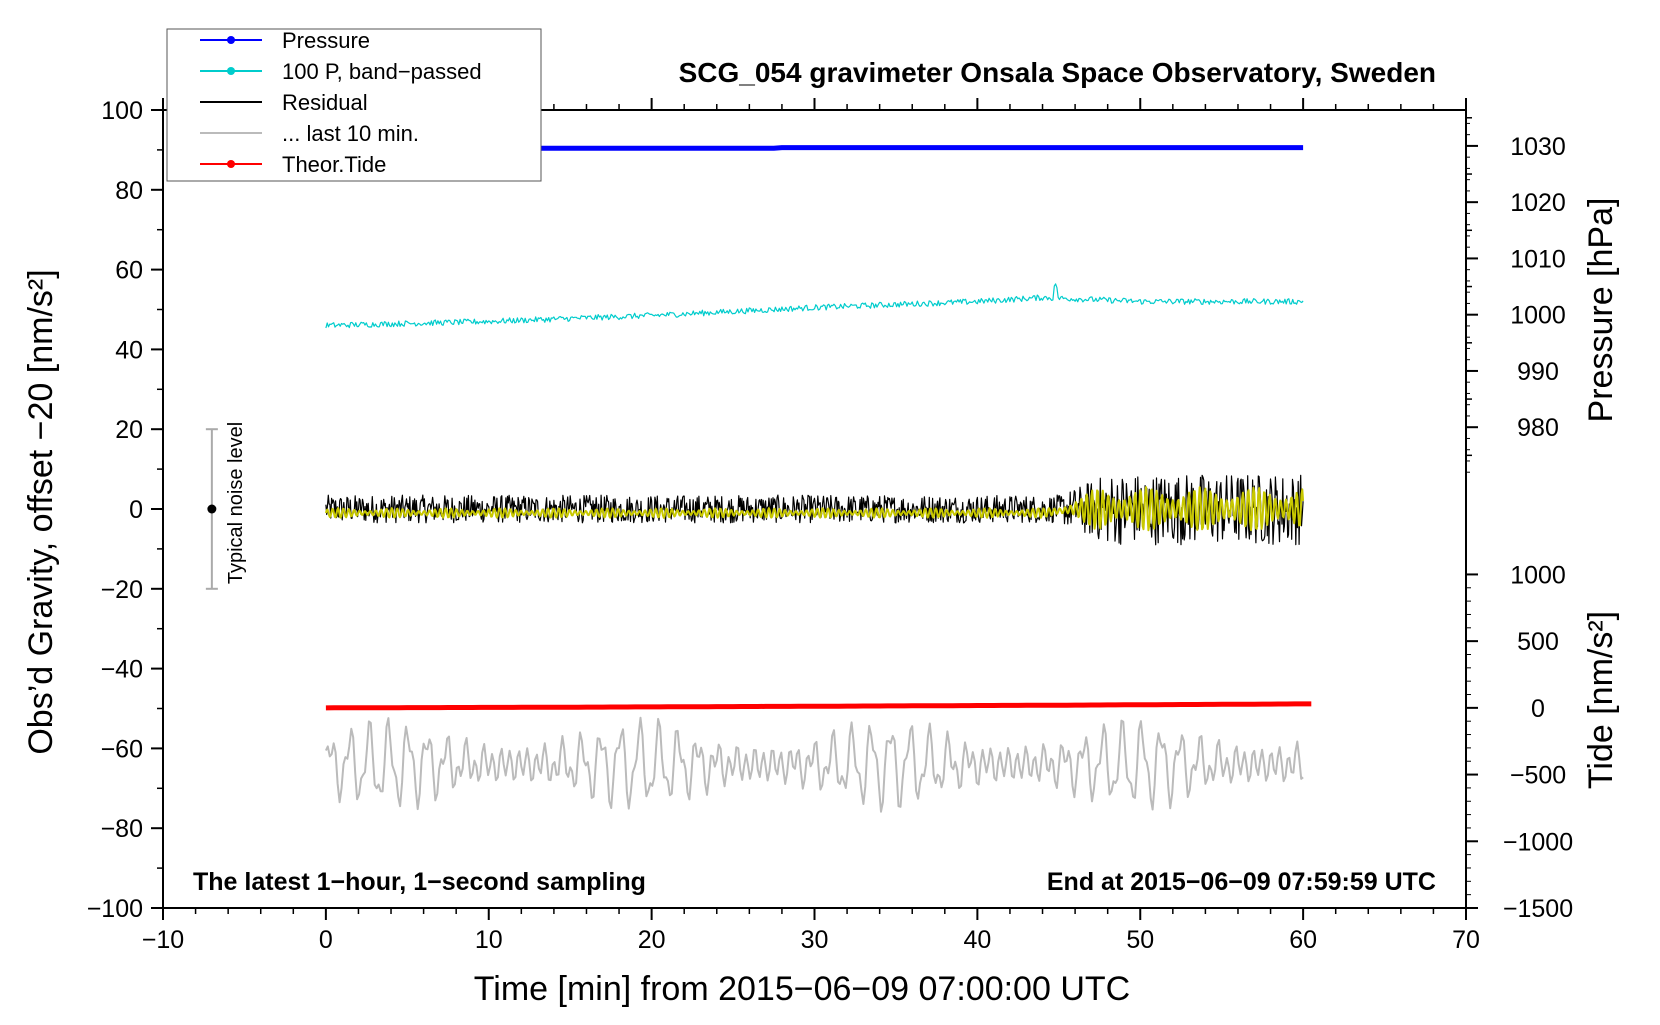 This screenshot has width=1660, height=1025. Describe the element at coordinates (1241, 882) in the screenshot. I see `end-time-annotation: End at 2015−06−09 07:59:59 UTC` at that location.